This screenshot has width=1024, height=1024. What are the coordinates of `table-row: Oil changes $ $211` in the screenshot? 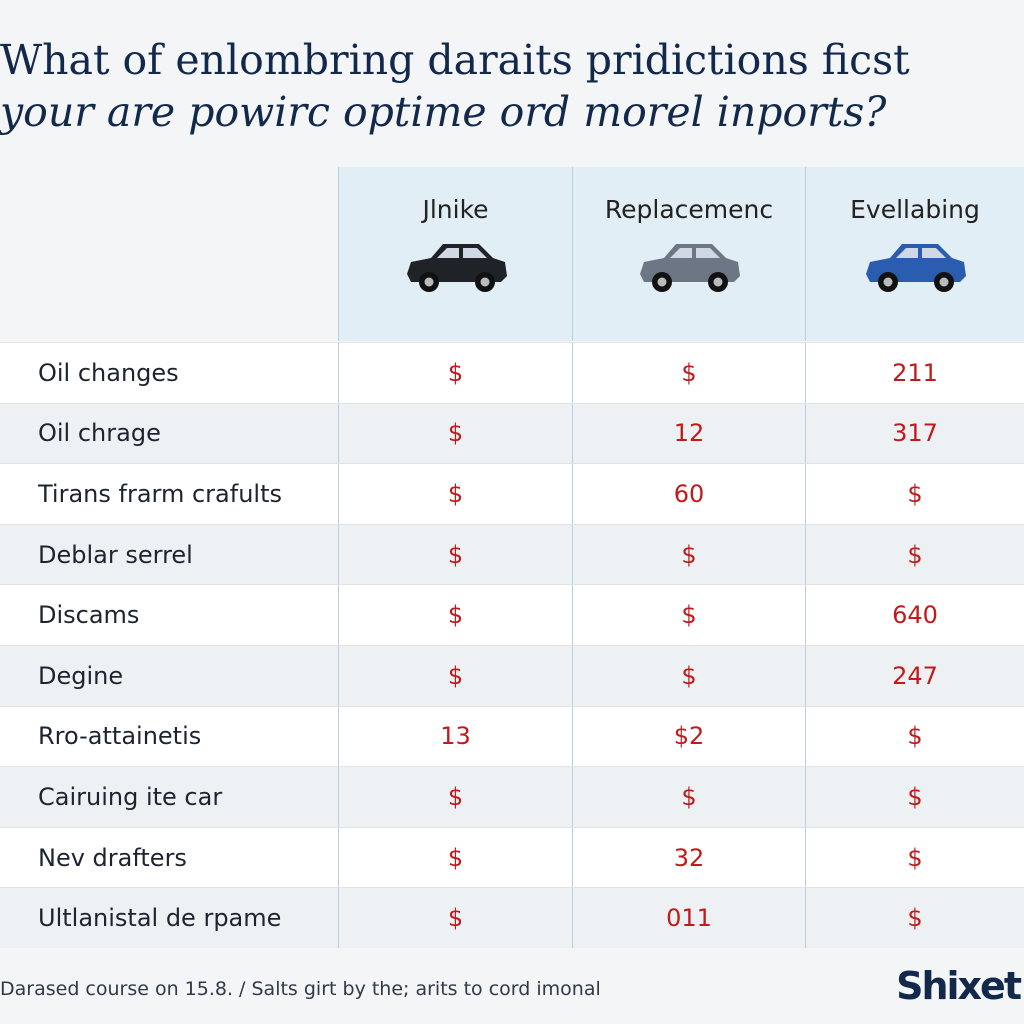 It's located at (512, 372).